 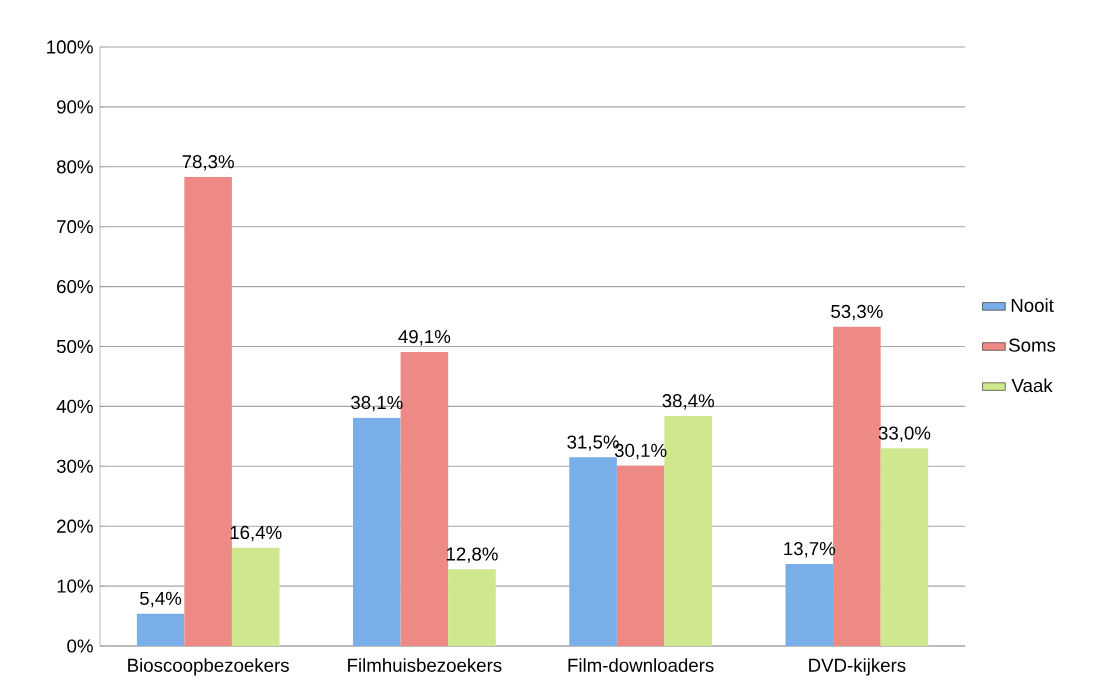 I want to click on x-tick-label: DVD-kijkers, so click(x=857, y=667).